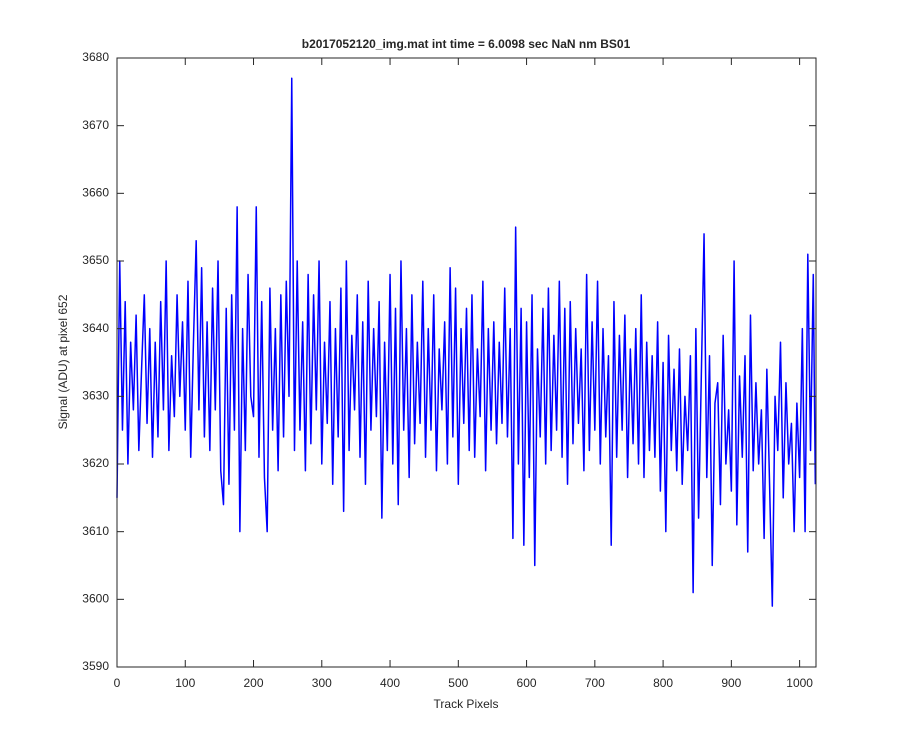 The height and width of the screenshot is (750, 900). I want to click on y-axis-label: Signal (ADU) at pixel 652, so click(63, 361).